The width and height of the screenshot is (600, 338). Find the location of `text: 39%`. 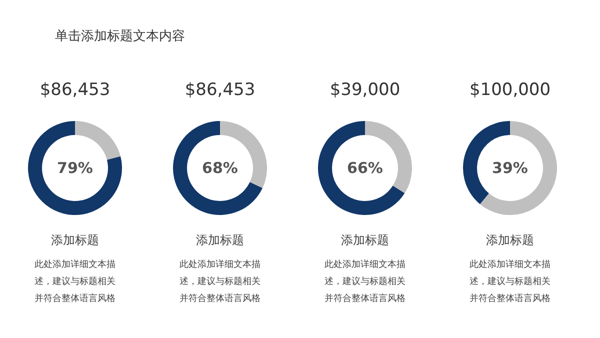

text: 39% is located at coordinates (510, 168).